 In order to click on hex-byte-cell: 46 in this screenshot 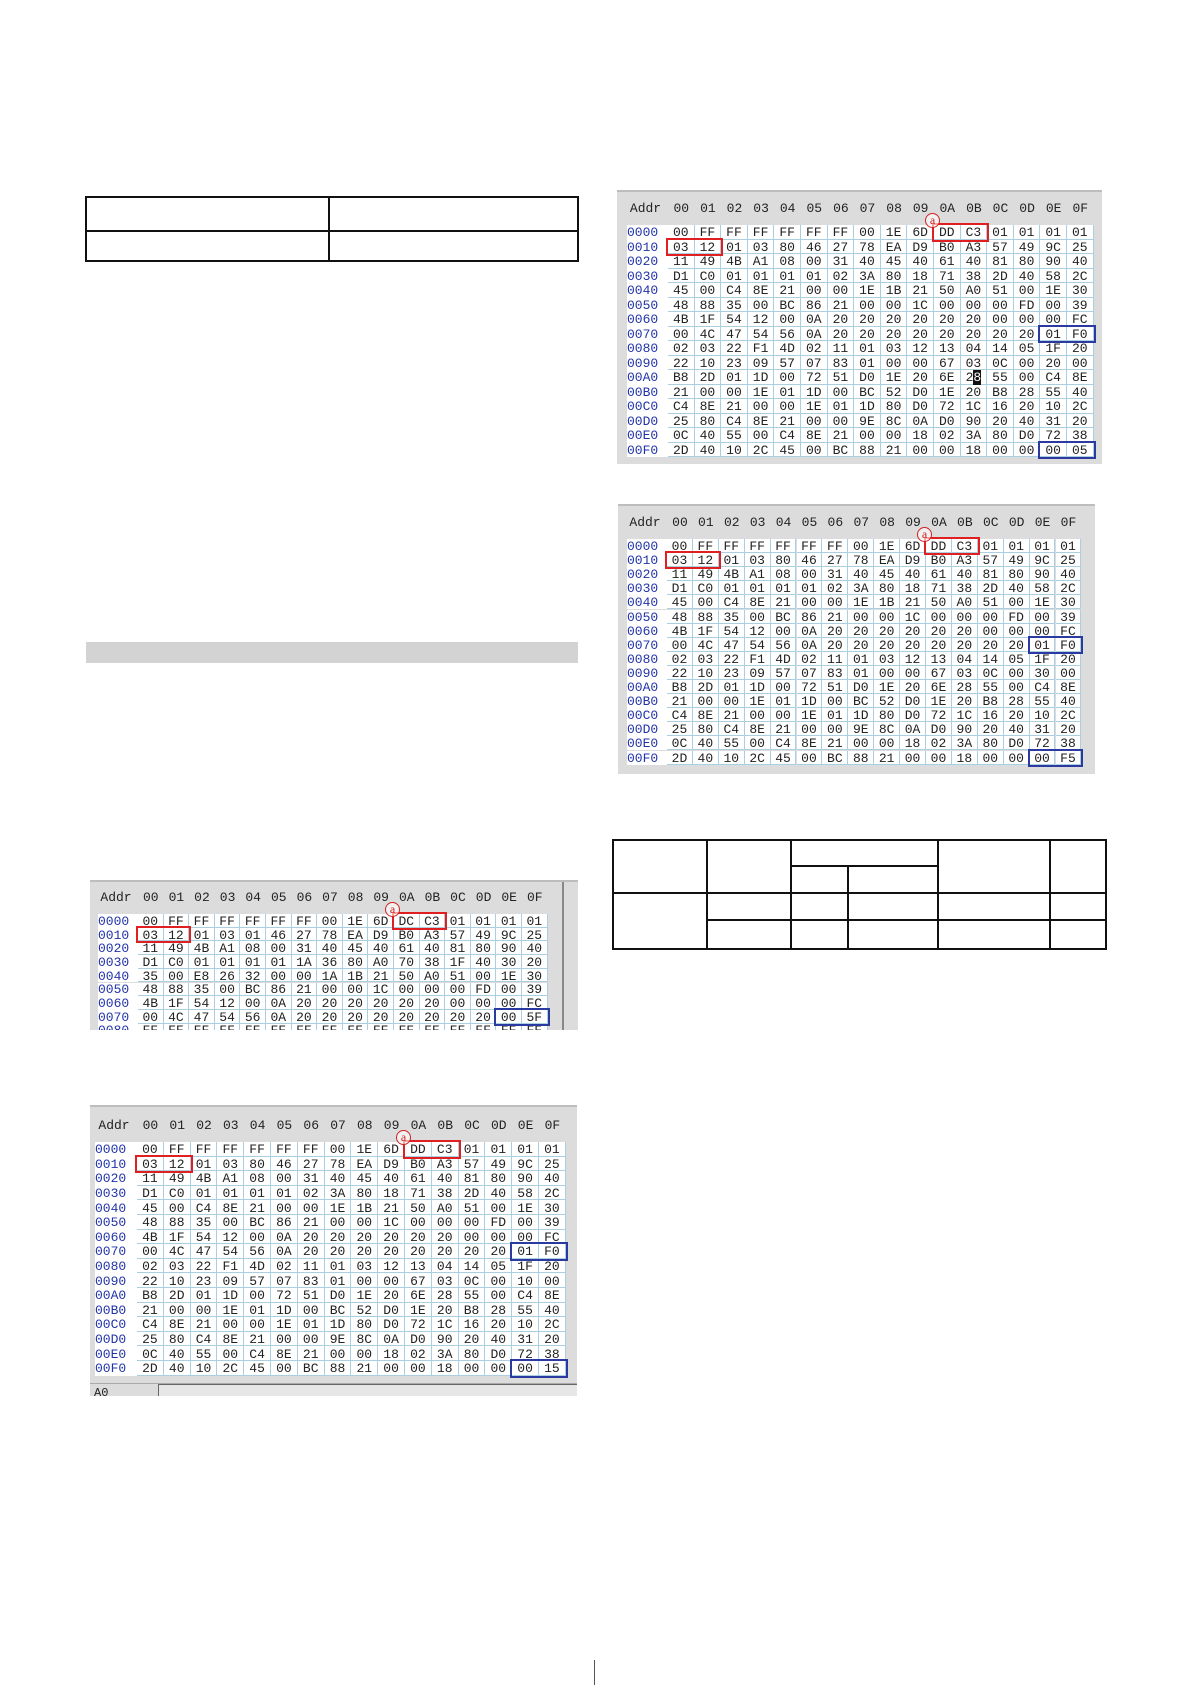, I will do `click(814, 246)`.